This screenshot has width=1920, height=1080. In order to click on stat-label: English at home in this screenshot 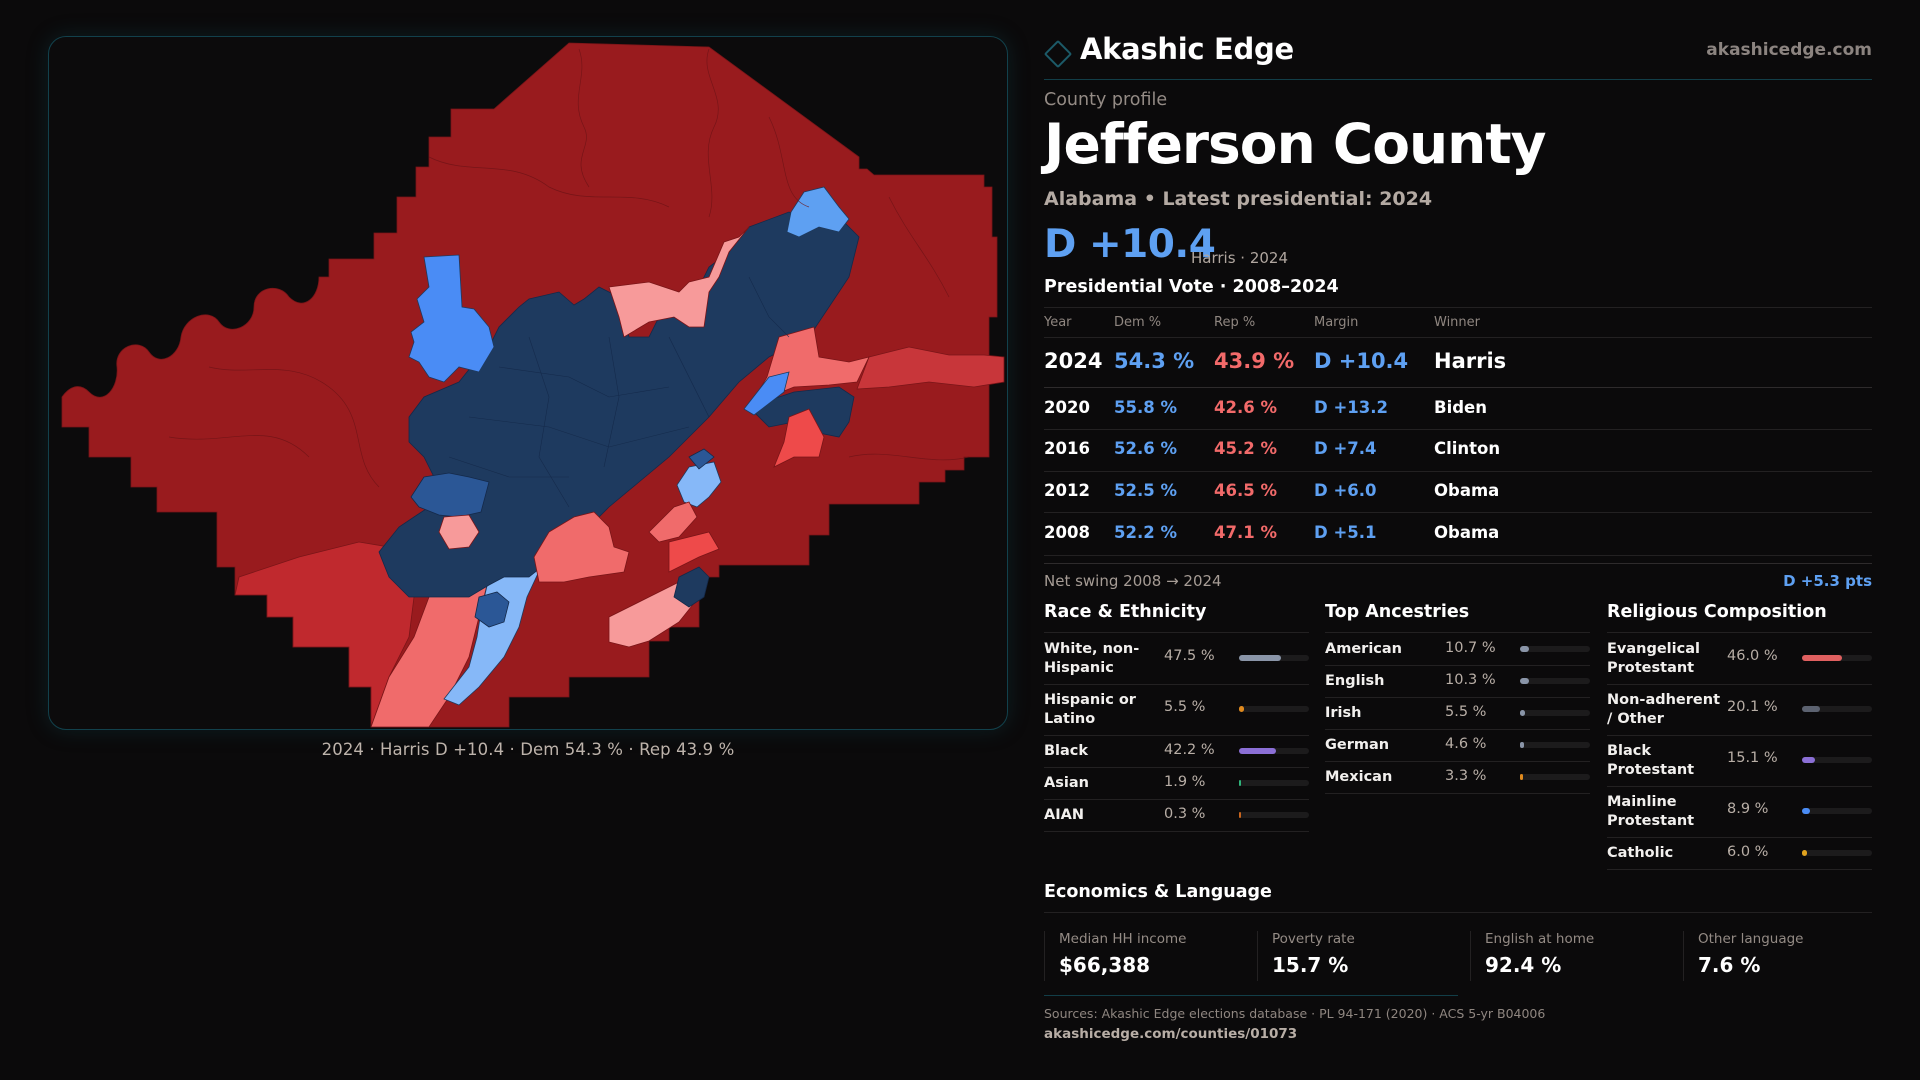, I will do `click(1540, 939)`.